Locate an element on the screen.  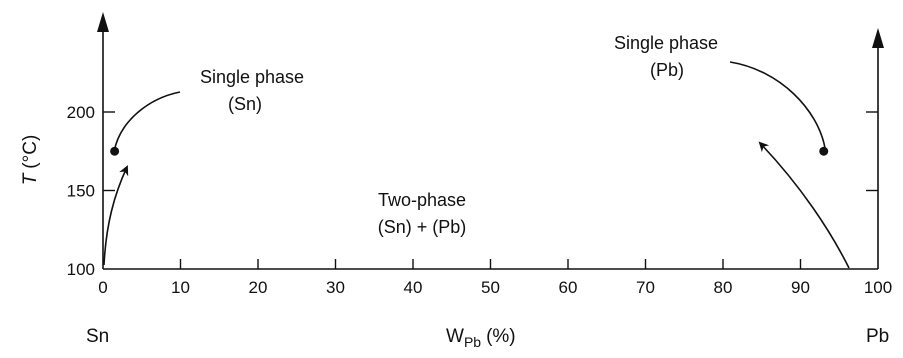
x-tick-label-30: 30 is located at coordinates (335, 287).